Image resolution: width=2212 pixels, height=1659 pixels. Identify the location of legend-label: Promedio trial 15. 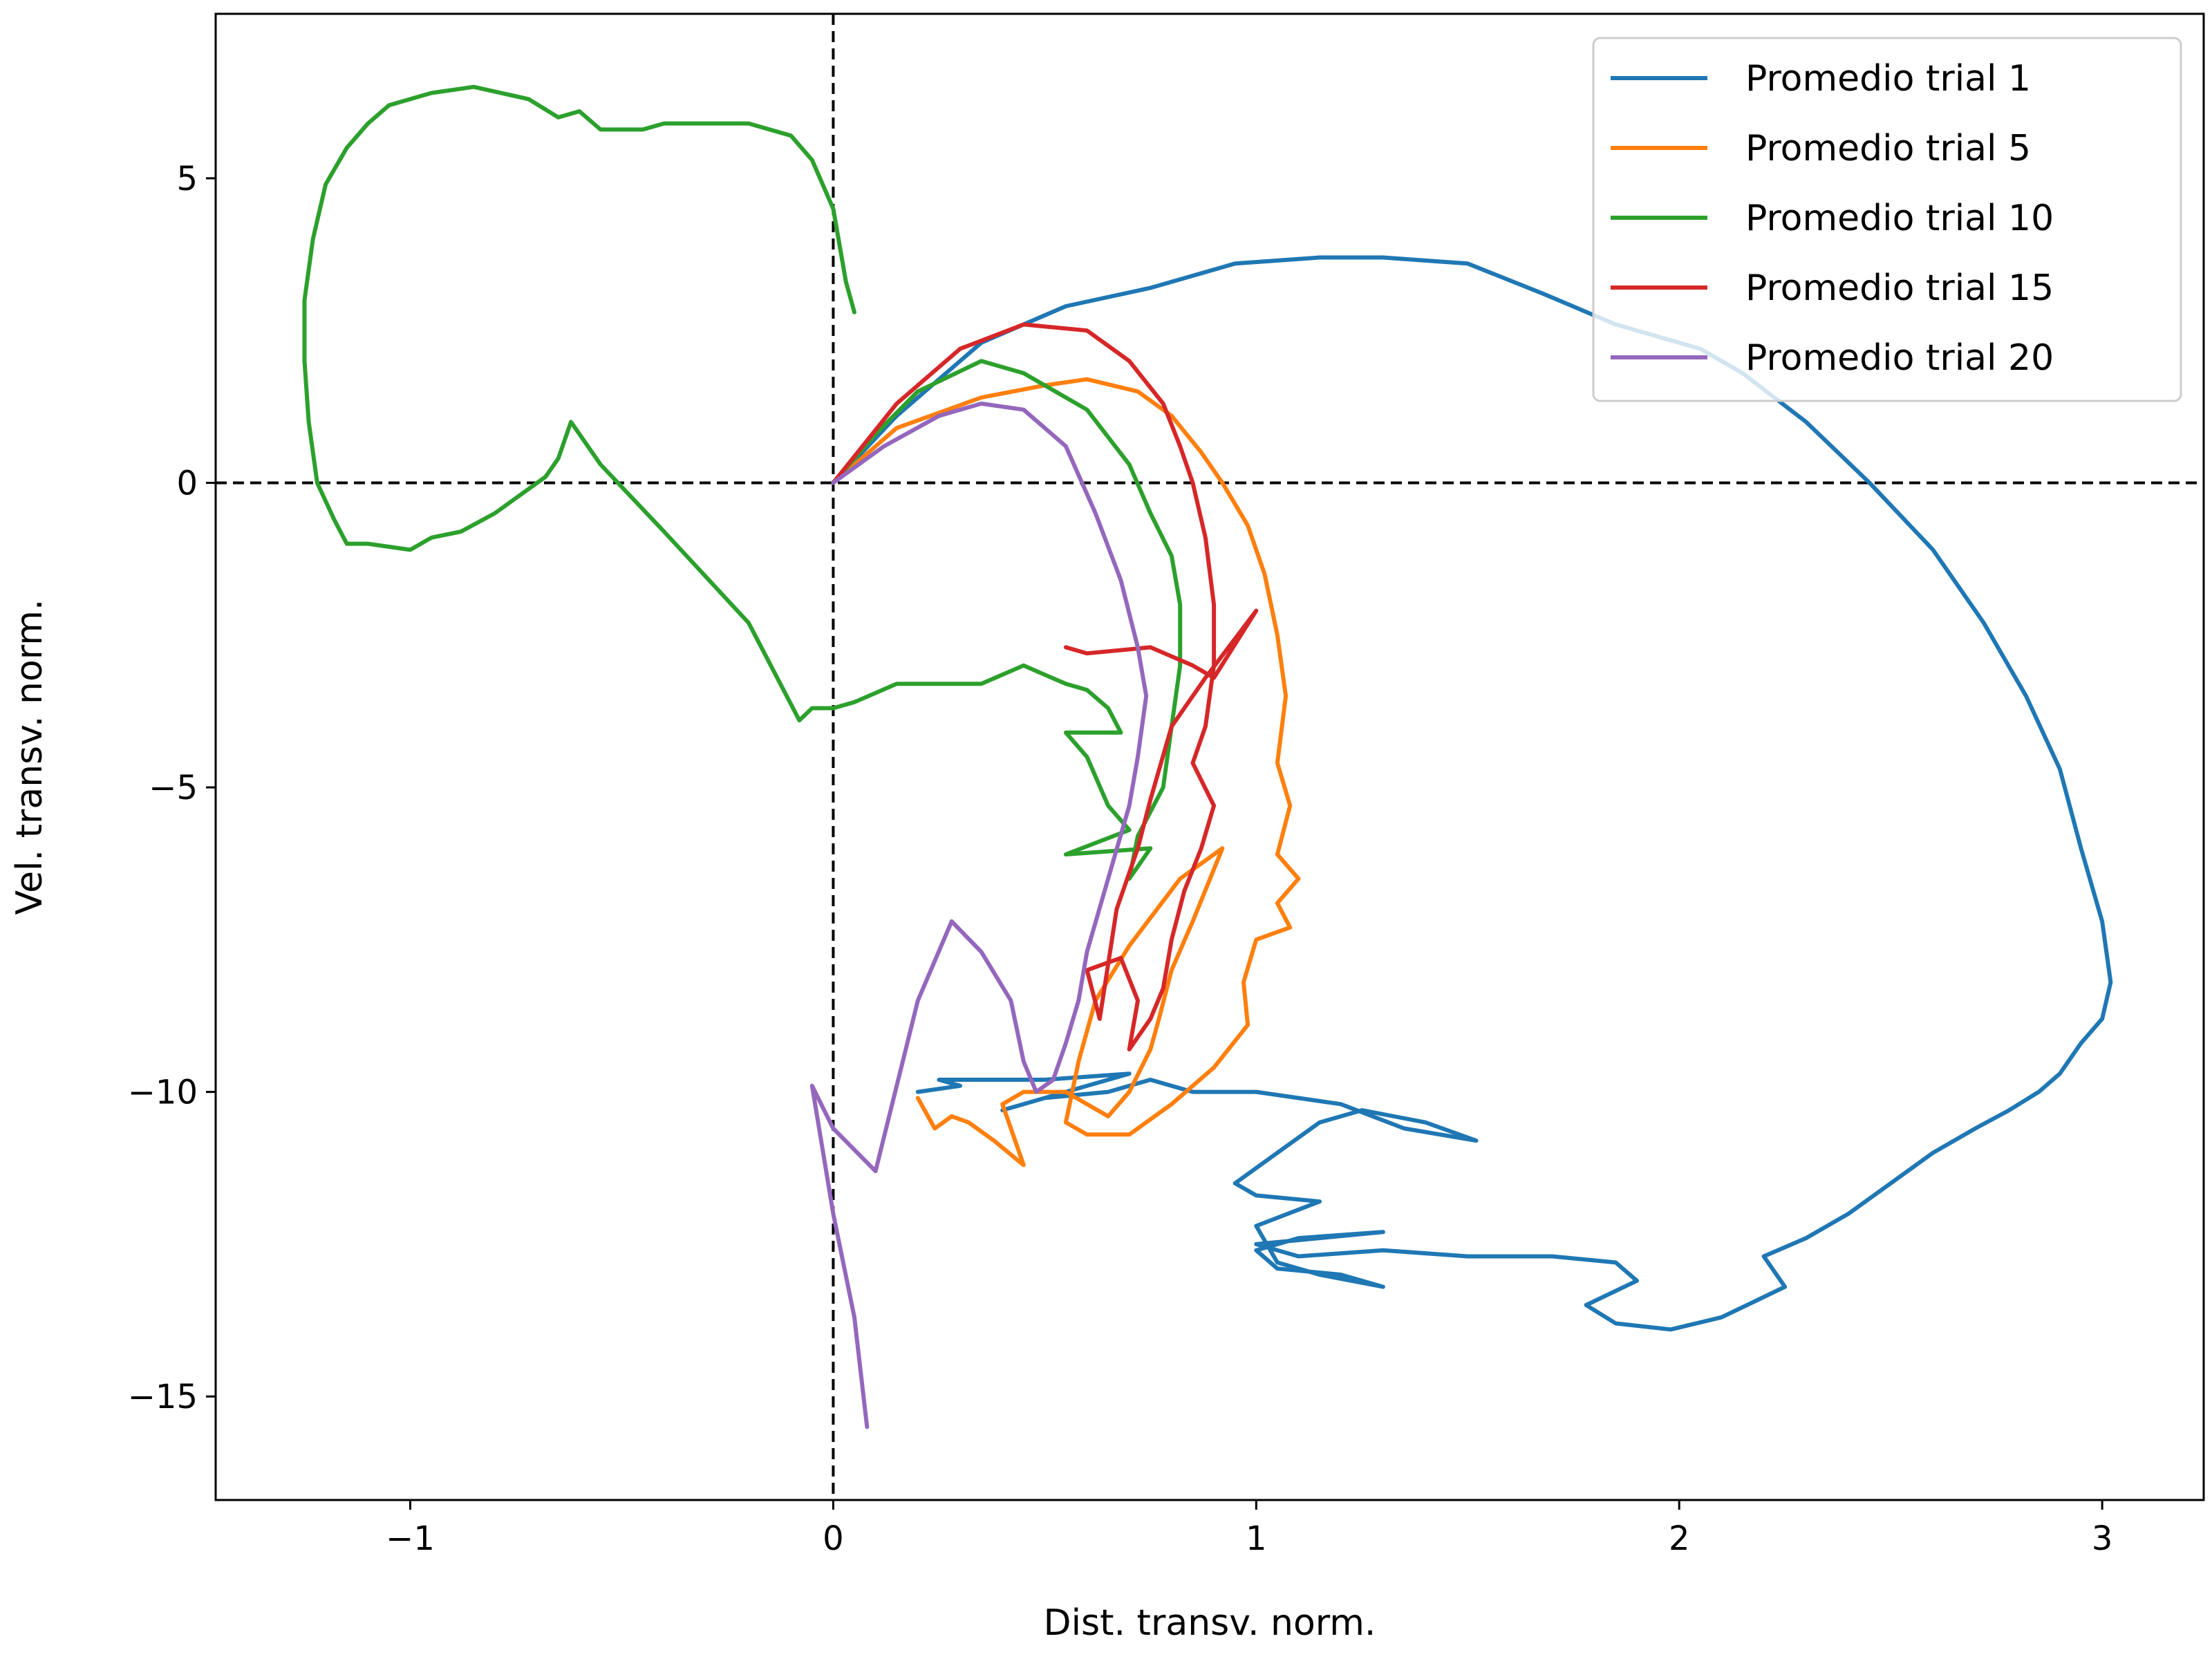
(1900, 289).